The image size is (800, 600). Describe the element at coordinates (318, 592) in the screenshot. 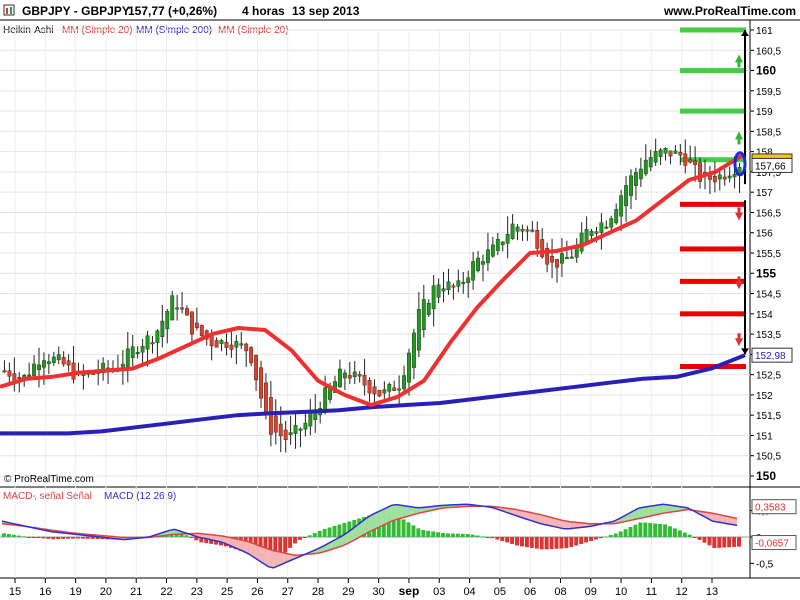

I see `x-tick-label: 28` at that location.